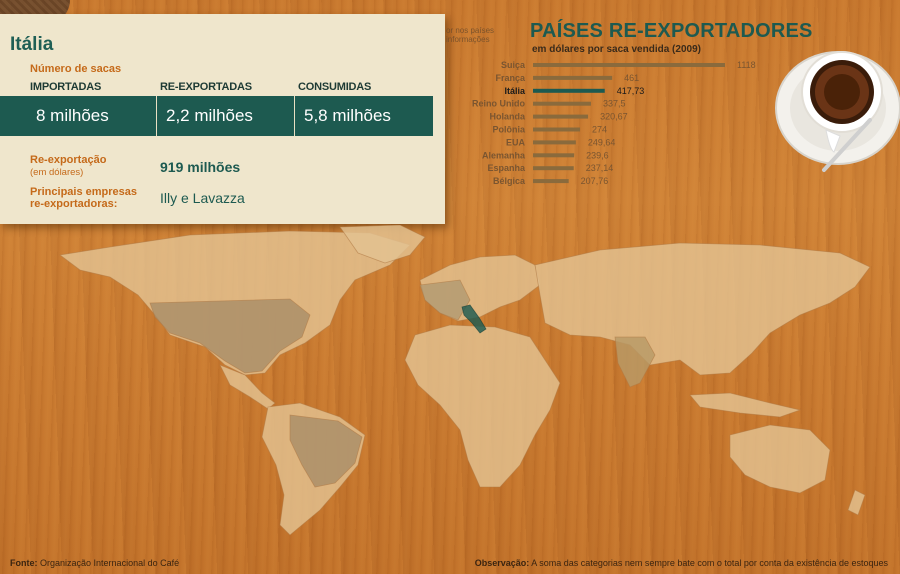 The height and width of the screenshot is (574, 900). What do you see at coordinates (76, 69) in the screenshot?
I see `sacks-label: Número de sacas` at bounding box center [76, 69].